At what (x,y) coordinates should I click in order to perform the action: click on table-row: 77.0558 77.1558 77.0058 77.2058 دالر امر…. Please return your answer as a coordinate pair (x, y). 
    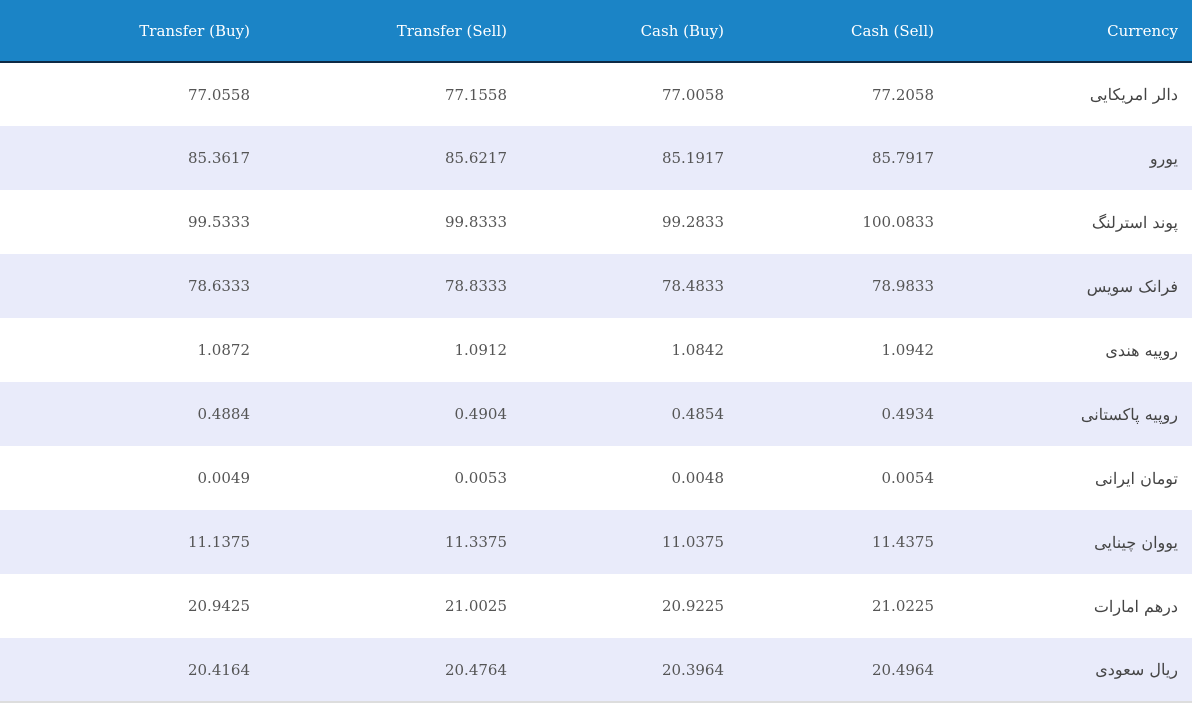
    Looking at the image, I should click on (596, 94).